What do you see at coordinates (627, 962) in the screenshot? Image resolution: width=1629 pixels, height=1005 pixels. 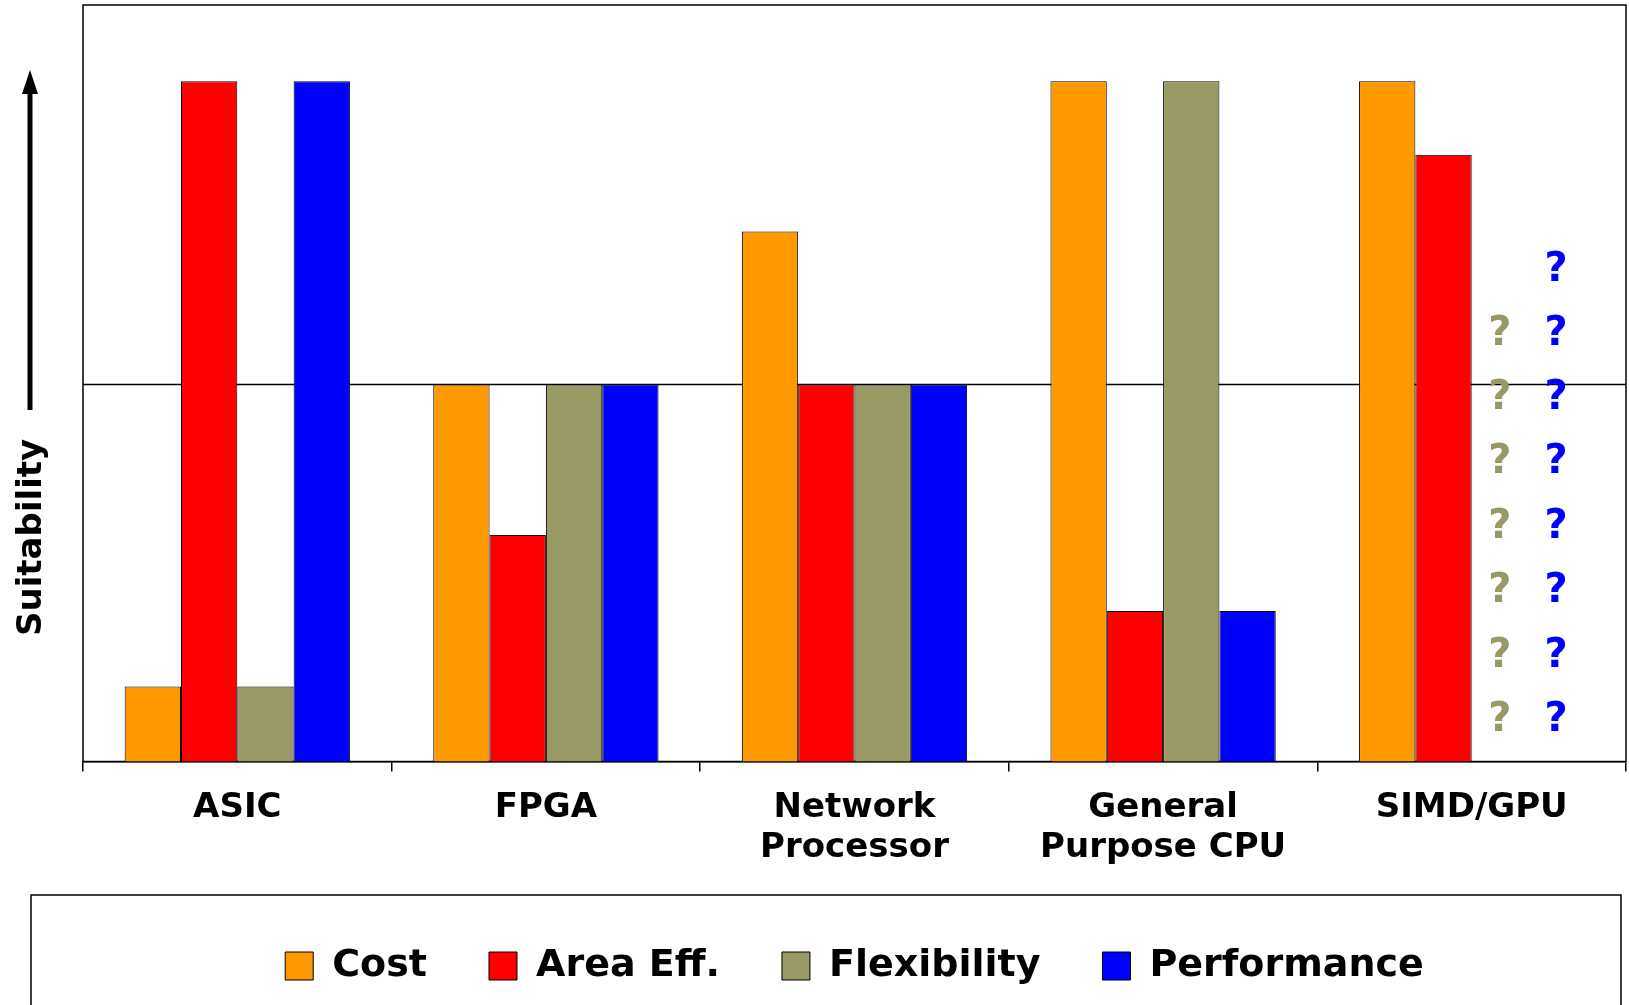 I see `legend-label: Area Eff.` at bounding box center [627, 962].